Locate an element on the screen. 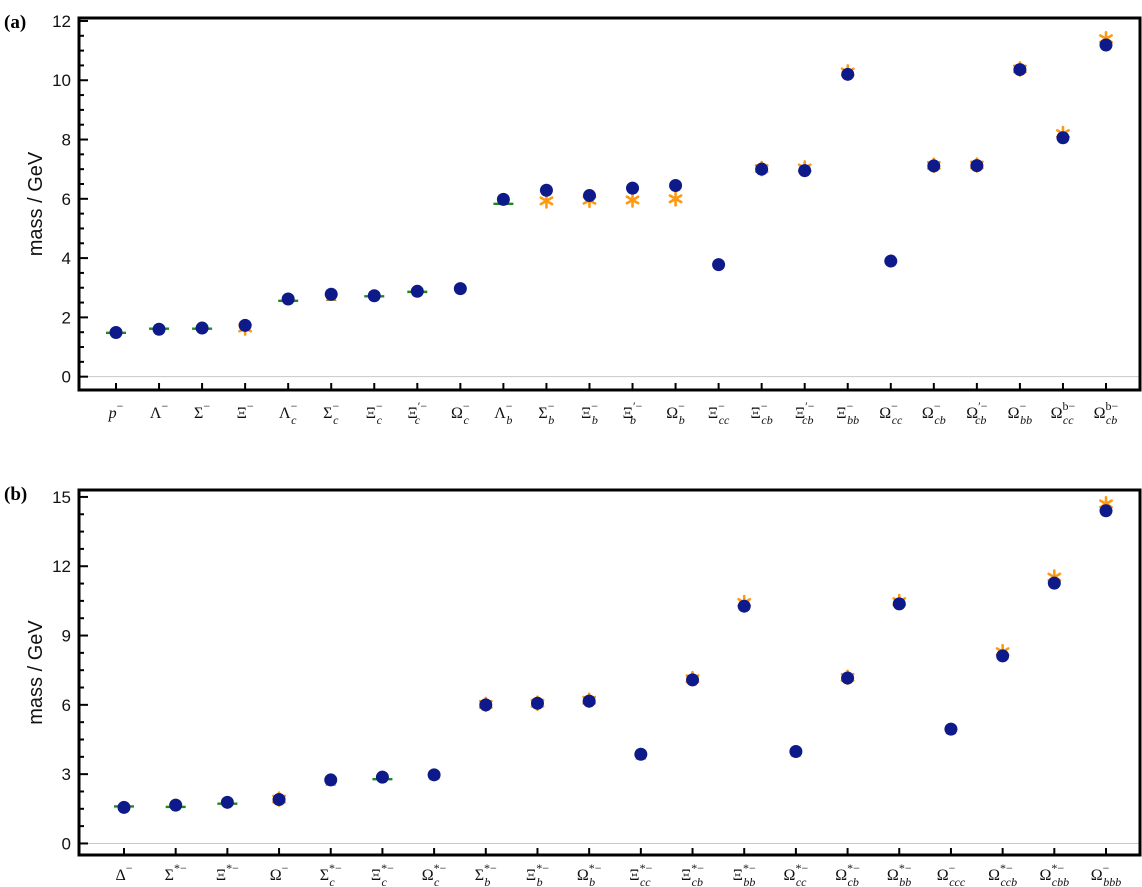 This screenshot has width=1142, height=887. x-tick-label: Ωb− cc is located at coordinates (1063, 413).